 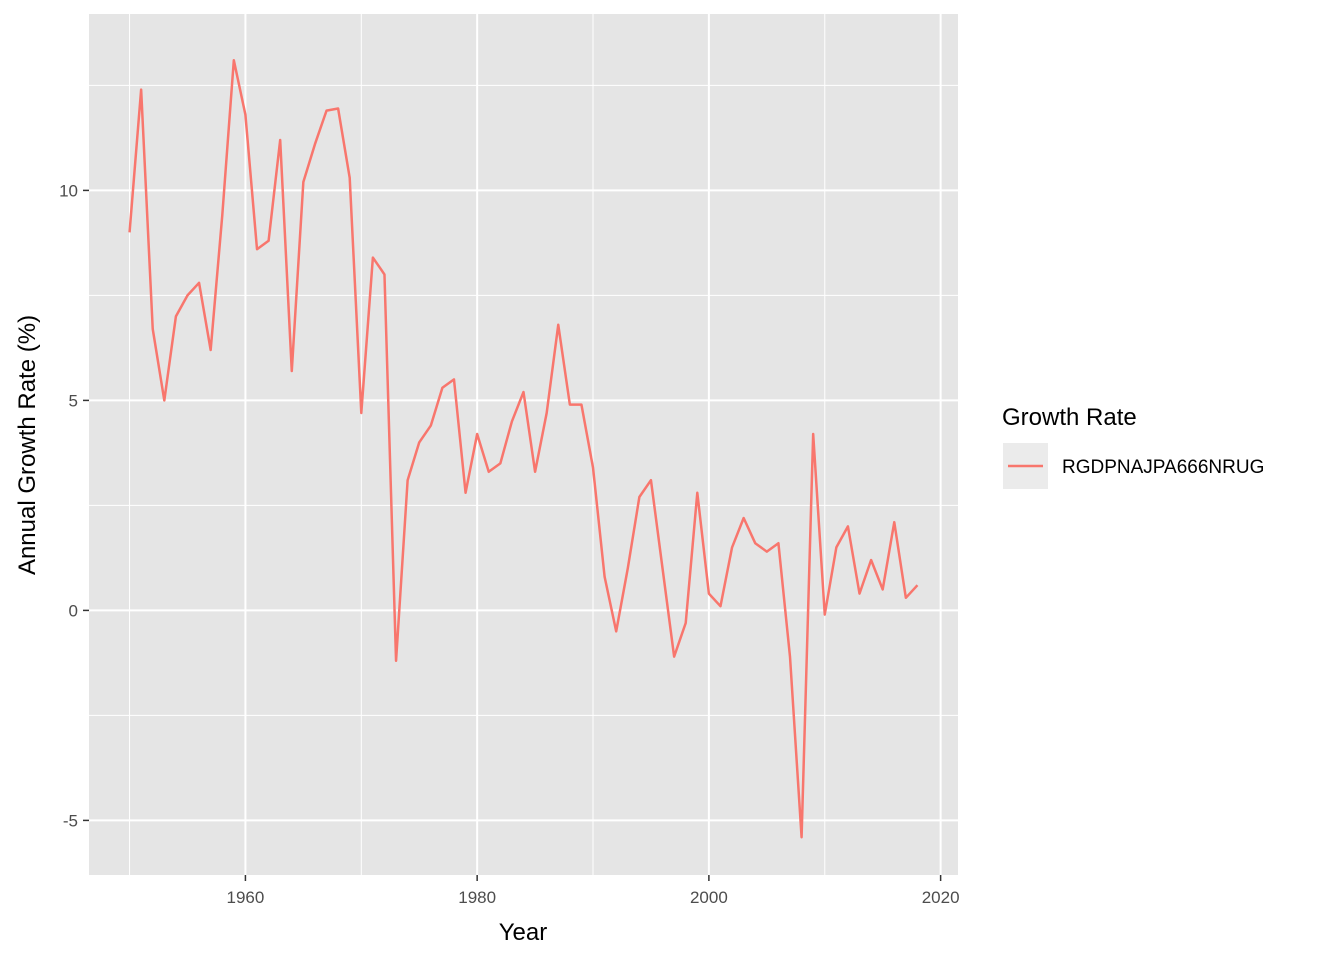 I want to click on y-tick-label: 0, so click(x=73, y=610).